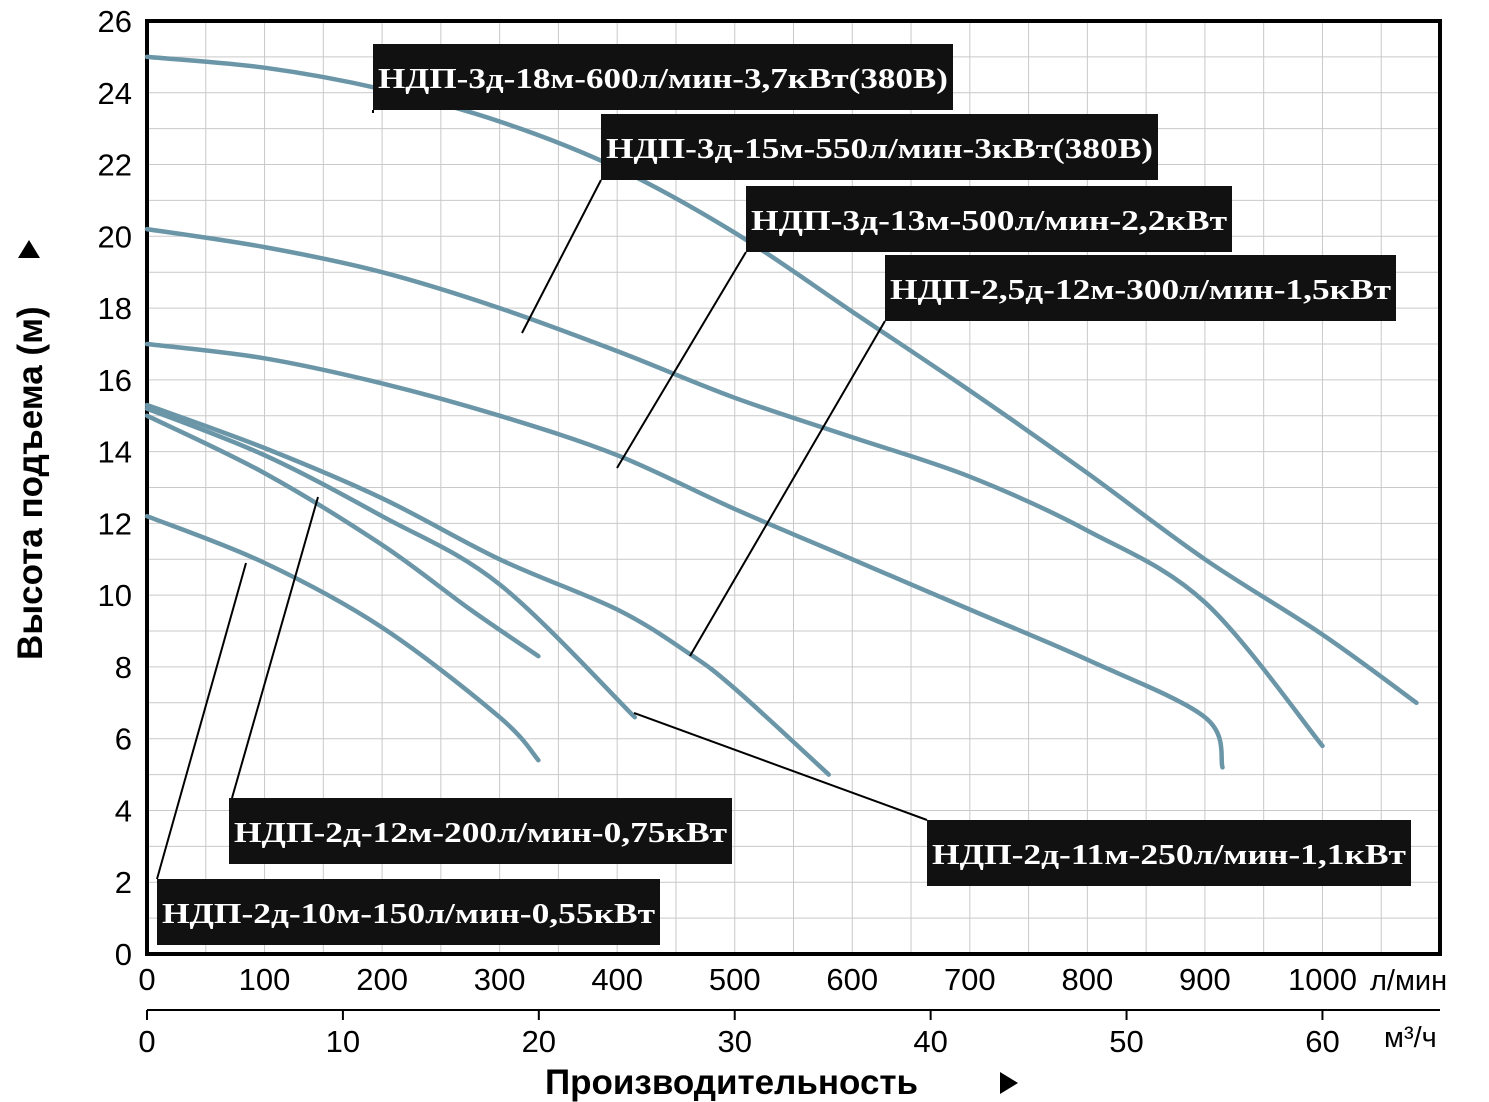  I want to click on x-axis-title-text: Производительность, so click(731, 1082).